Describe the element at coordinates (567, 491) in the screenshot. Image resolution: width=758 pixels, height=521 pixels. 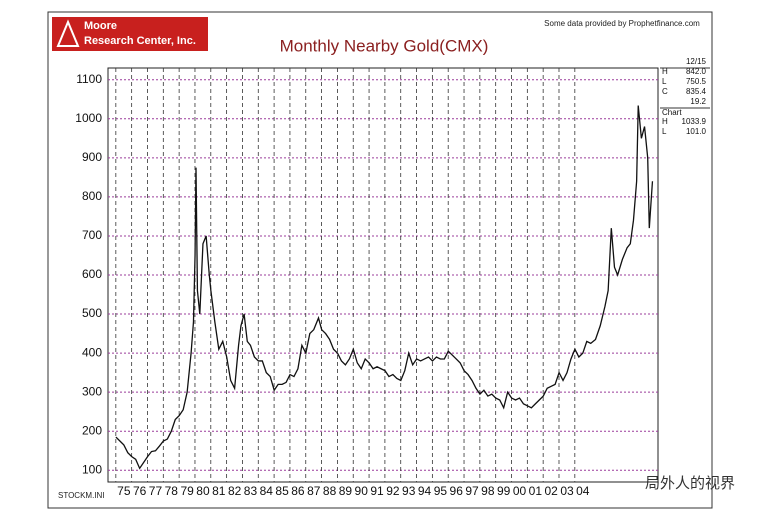
I see `x-tick-label: 03` at that location.